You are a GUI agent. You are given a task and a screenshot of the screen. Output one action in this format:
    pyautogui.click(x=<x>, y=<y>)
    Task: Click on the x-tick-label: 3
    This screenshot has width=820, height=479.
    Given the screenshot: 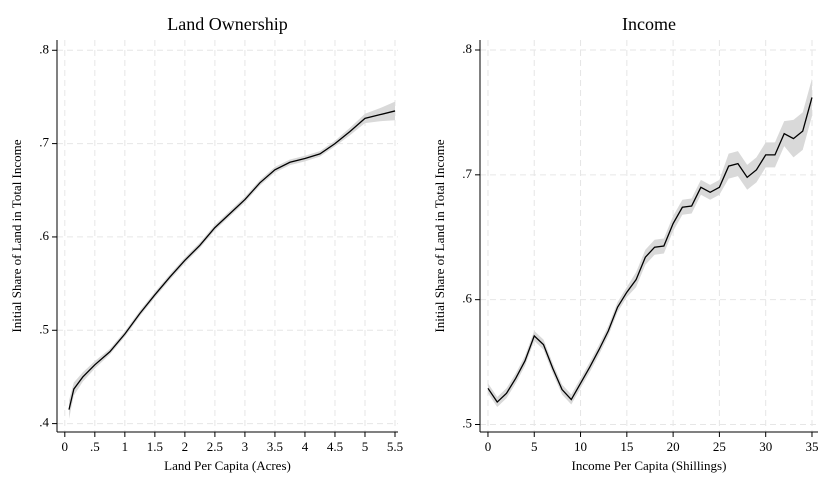 What is the action you would take?
    pyautogui.click(x=245, y=446)
    